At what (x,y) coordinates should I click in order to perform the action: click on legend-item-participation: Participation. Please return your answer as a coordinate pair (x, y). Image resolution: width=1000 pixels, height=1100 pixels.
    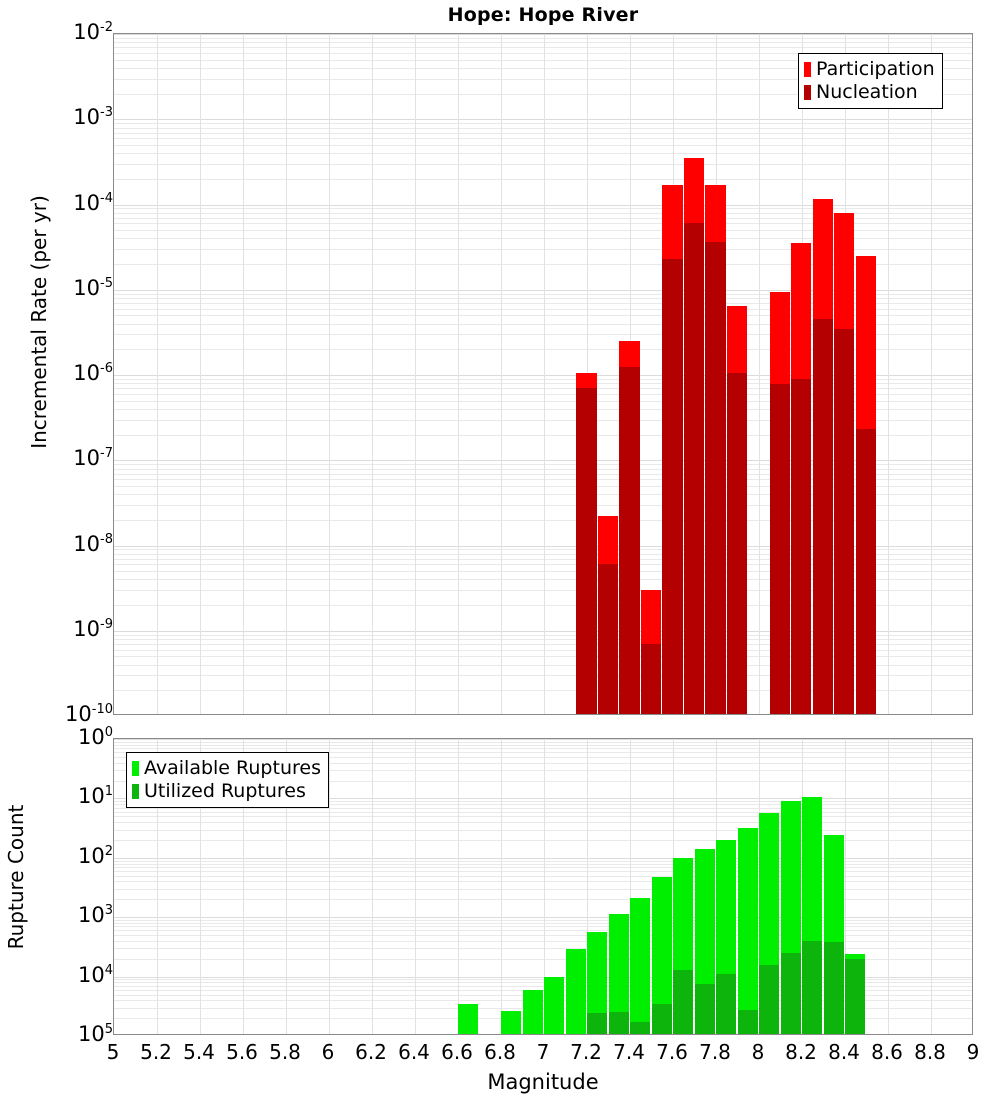
    Looking at the image, I should click on (869, 69).